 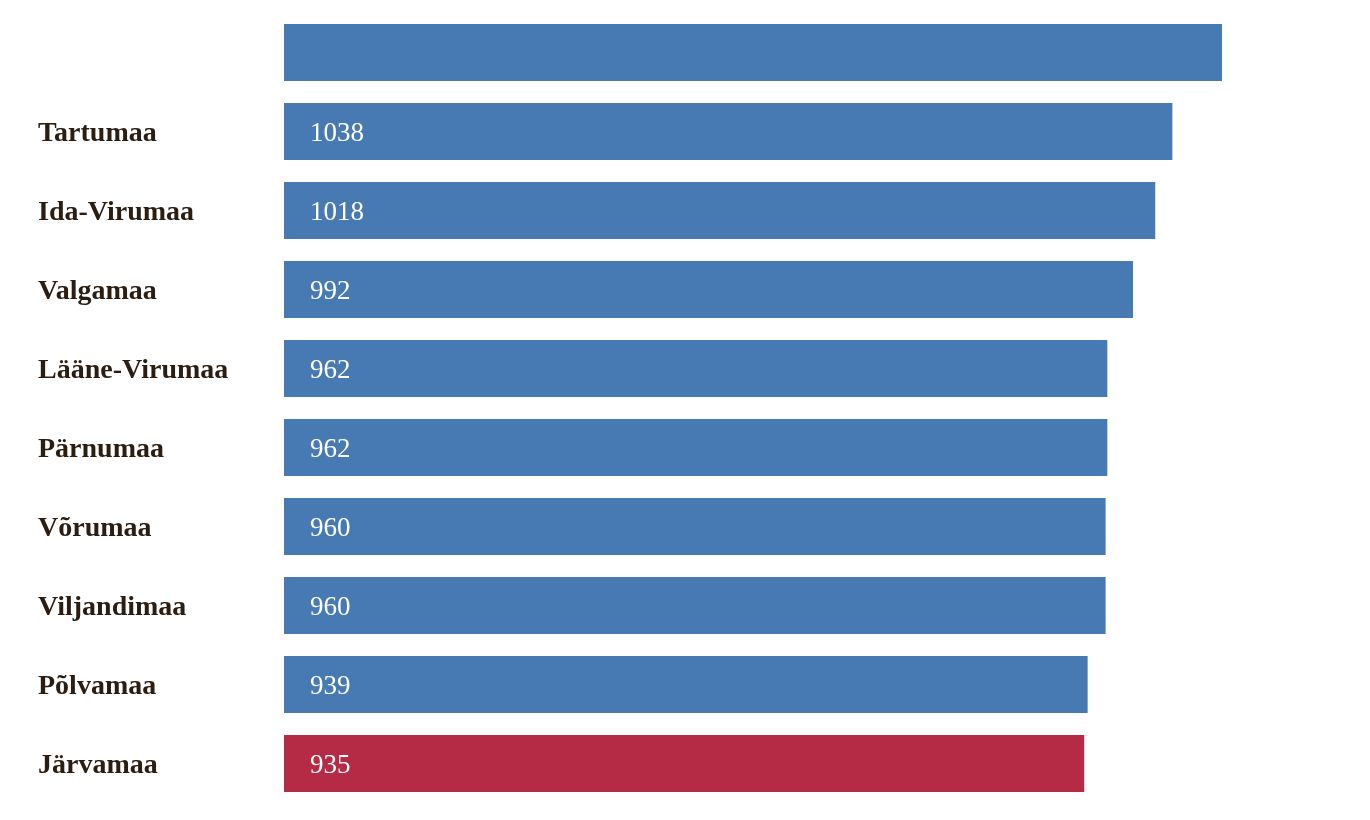 I want to click on data-label: 992, so click(x=330, y=289).